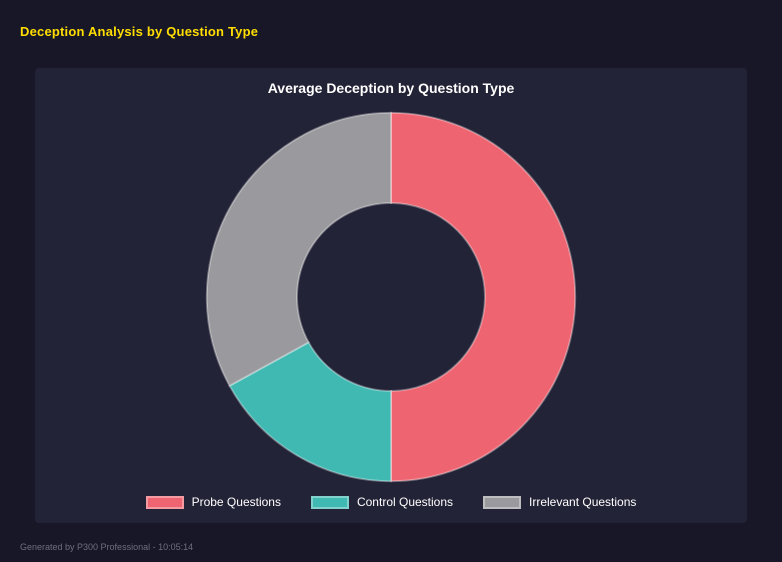 The width and height of the screenshot is (782, 562). What do you see at coordinates (391, 88) in the screenshot?
I see `chart-title: Average Deception by Question Type` at bounding box center [391, 88].